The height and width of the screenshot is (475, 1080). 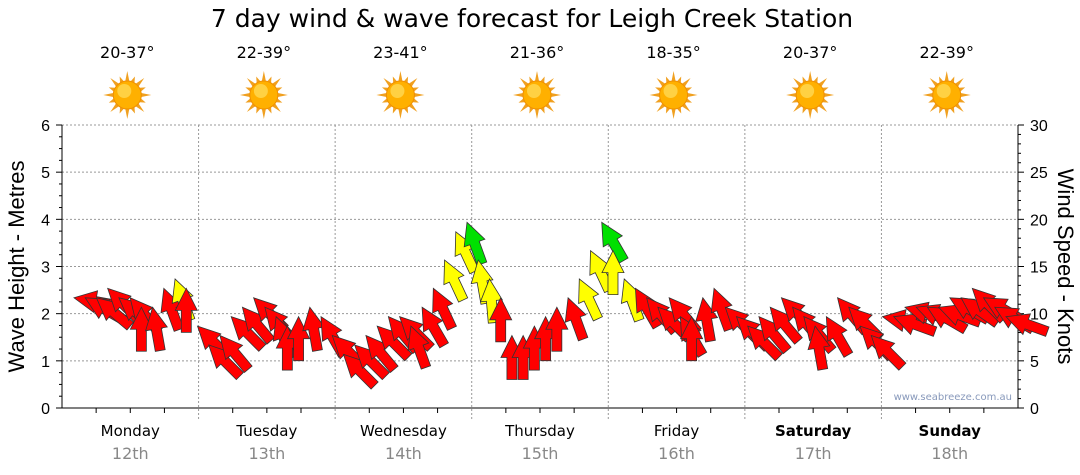 What do you see at coordinates (45, 362) in the screenshot?
I see `left-tick-label: 1` at bounding box center [45, 362].